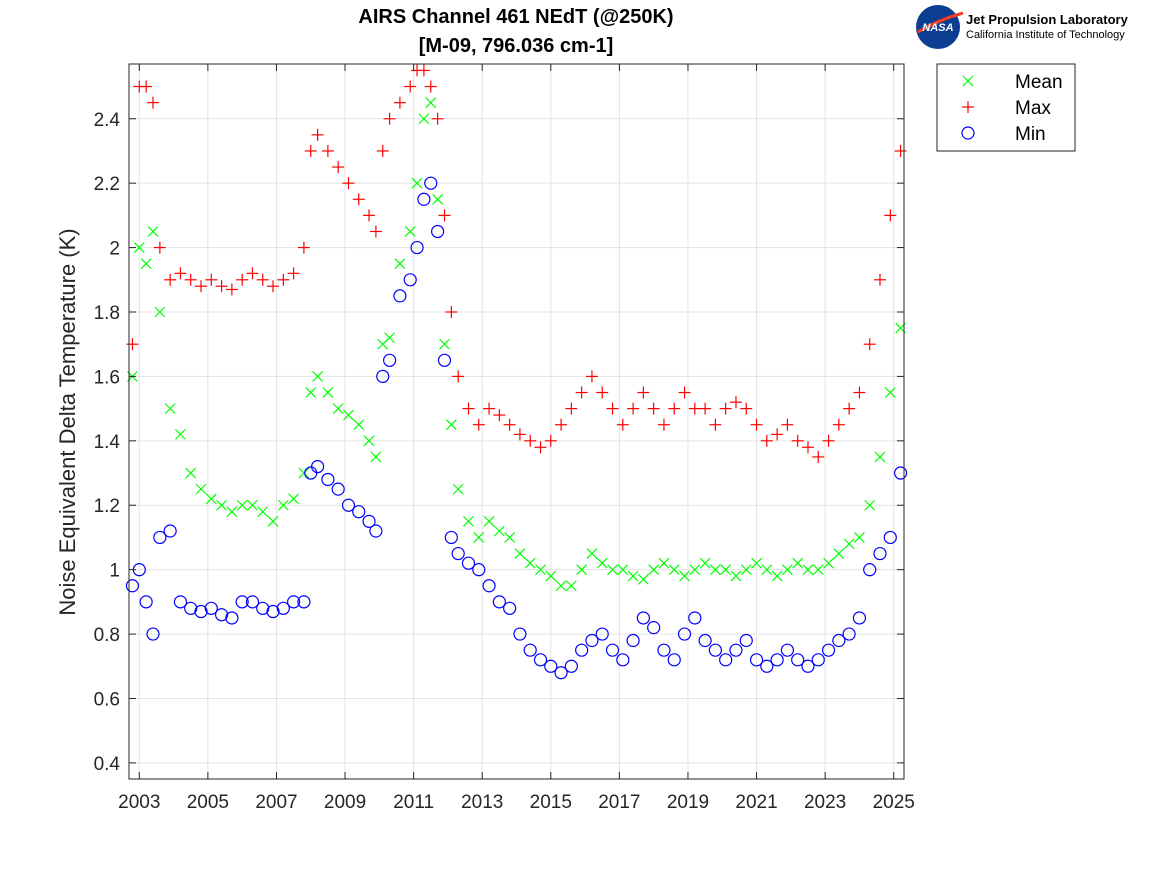 This screenshot has width=1167, height=875. What do you see at coordinates (940, 22) in the screenshot?
I see `nasa-swoosh-icon` at bounding box center [940, 22].